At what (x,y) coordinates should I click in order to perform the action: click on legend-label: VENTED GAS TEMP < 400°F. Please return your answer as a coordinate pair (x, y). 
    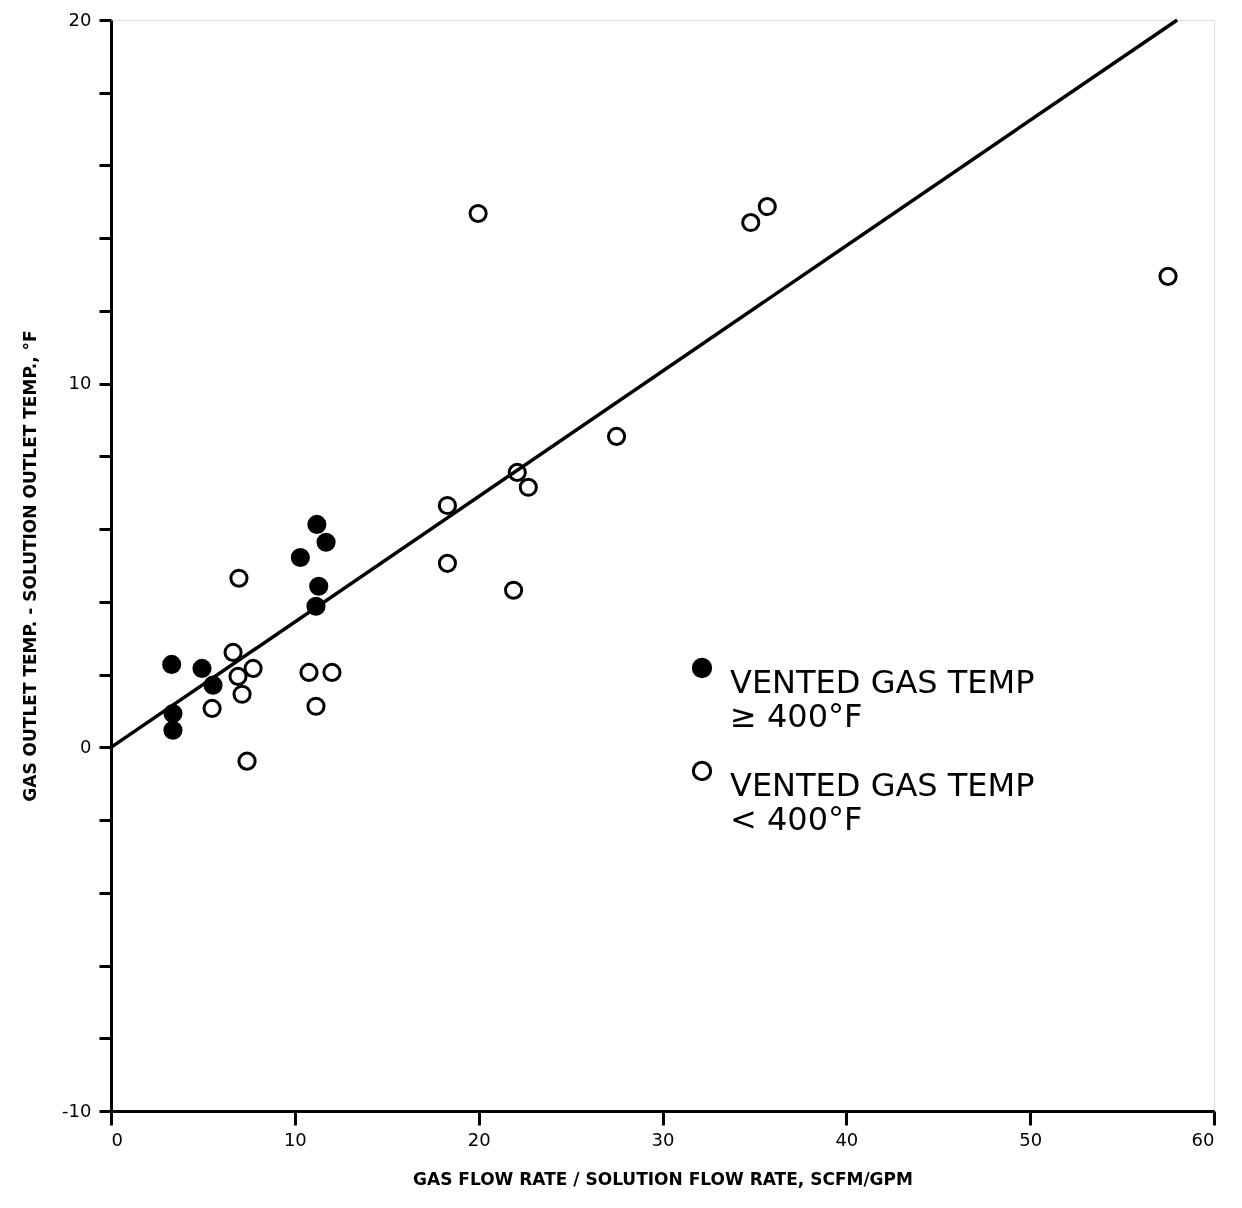
    Looking at the image, I should click on (882, 802).